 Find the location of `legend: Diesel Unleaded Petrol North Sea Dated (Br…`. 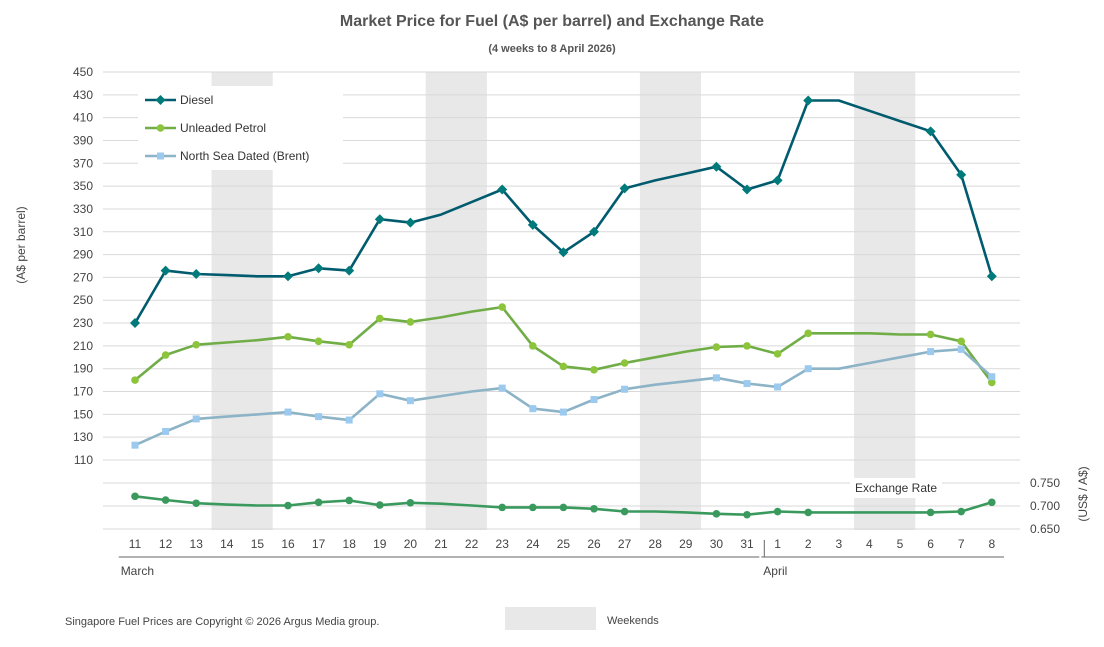

legend: Diesel Unleaded Petrol North Sea Dated (Br… is located at coordinates (240, 128).